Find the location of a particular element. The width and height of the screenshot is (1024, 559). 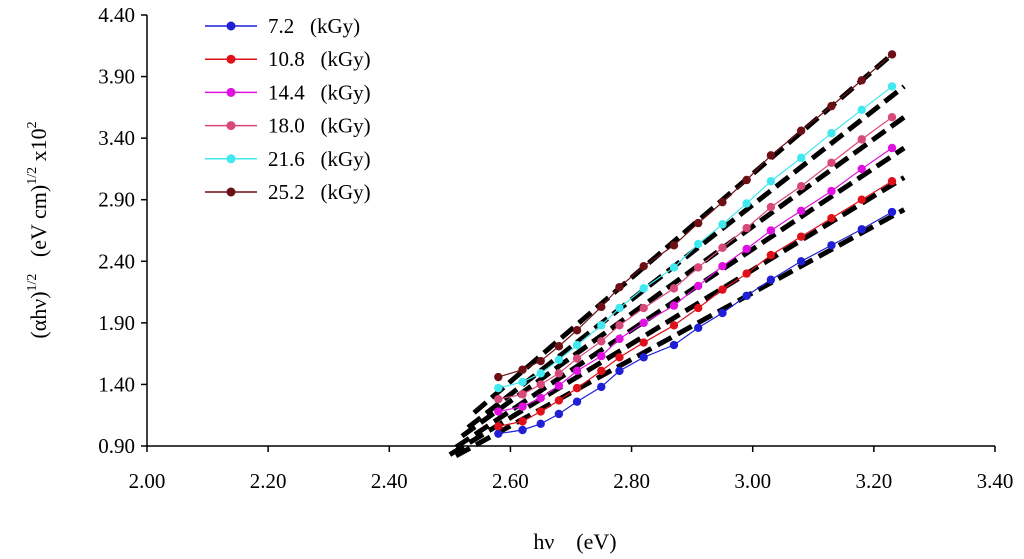

x-tick-label: 2.40 is located at coordinates (389, 481).